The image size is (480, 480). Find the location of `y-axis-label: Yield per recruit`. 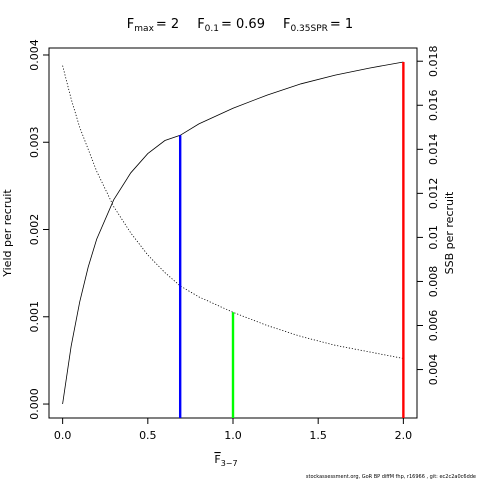

y-axis-label: Yield per recruit is located at coordinates (7, 233).